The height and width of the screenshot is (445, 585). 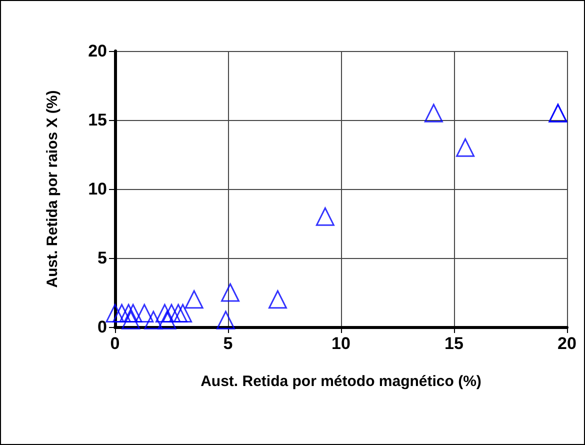 I want to click on x-tick-label: 5, so click(x=228, y=343).